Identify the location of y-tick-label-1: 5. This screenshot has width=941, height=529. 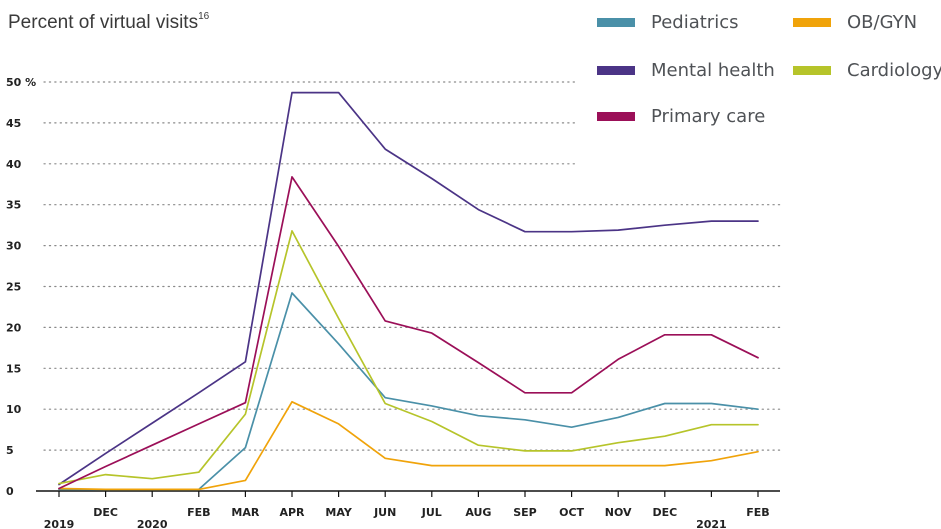
(10, 450).